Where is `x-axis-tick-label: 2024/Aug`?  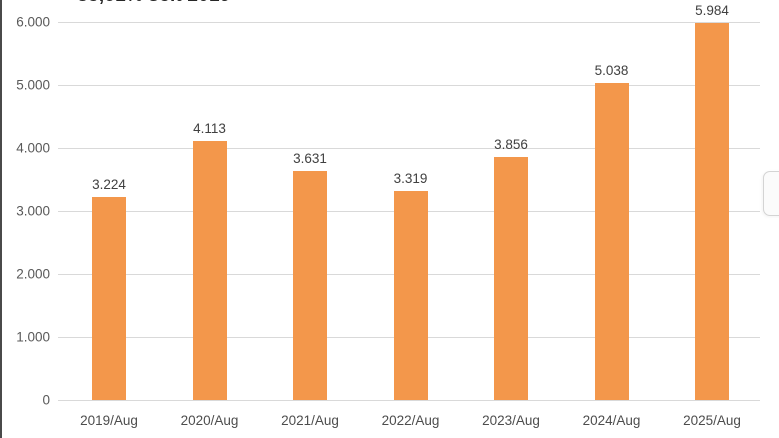 x-axis-tick-label: 2024/Aug is located at coordinates (611, 420).